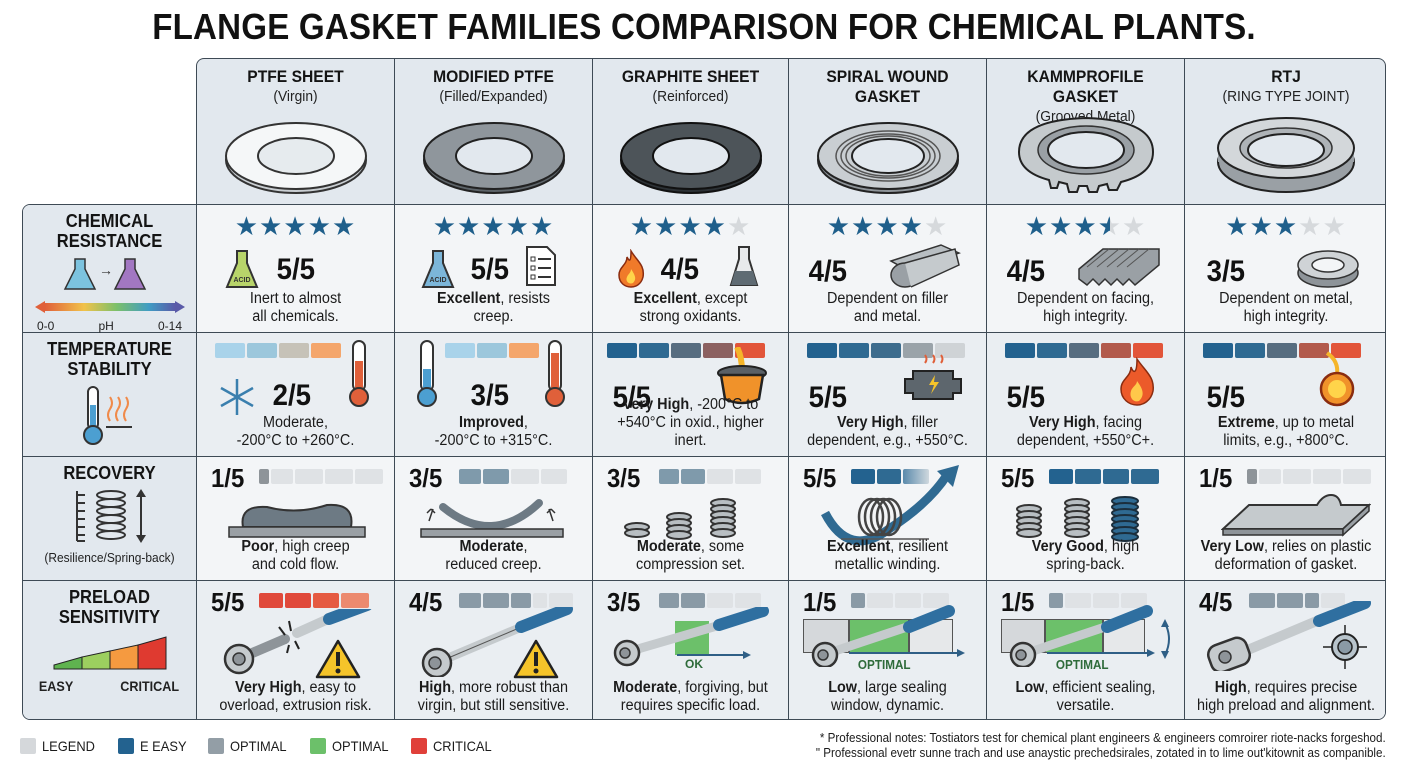 This screenshot has width=1408, height=768. I want to click on description: Excellent, resilient metallic winding., so click(887, 555).